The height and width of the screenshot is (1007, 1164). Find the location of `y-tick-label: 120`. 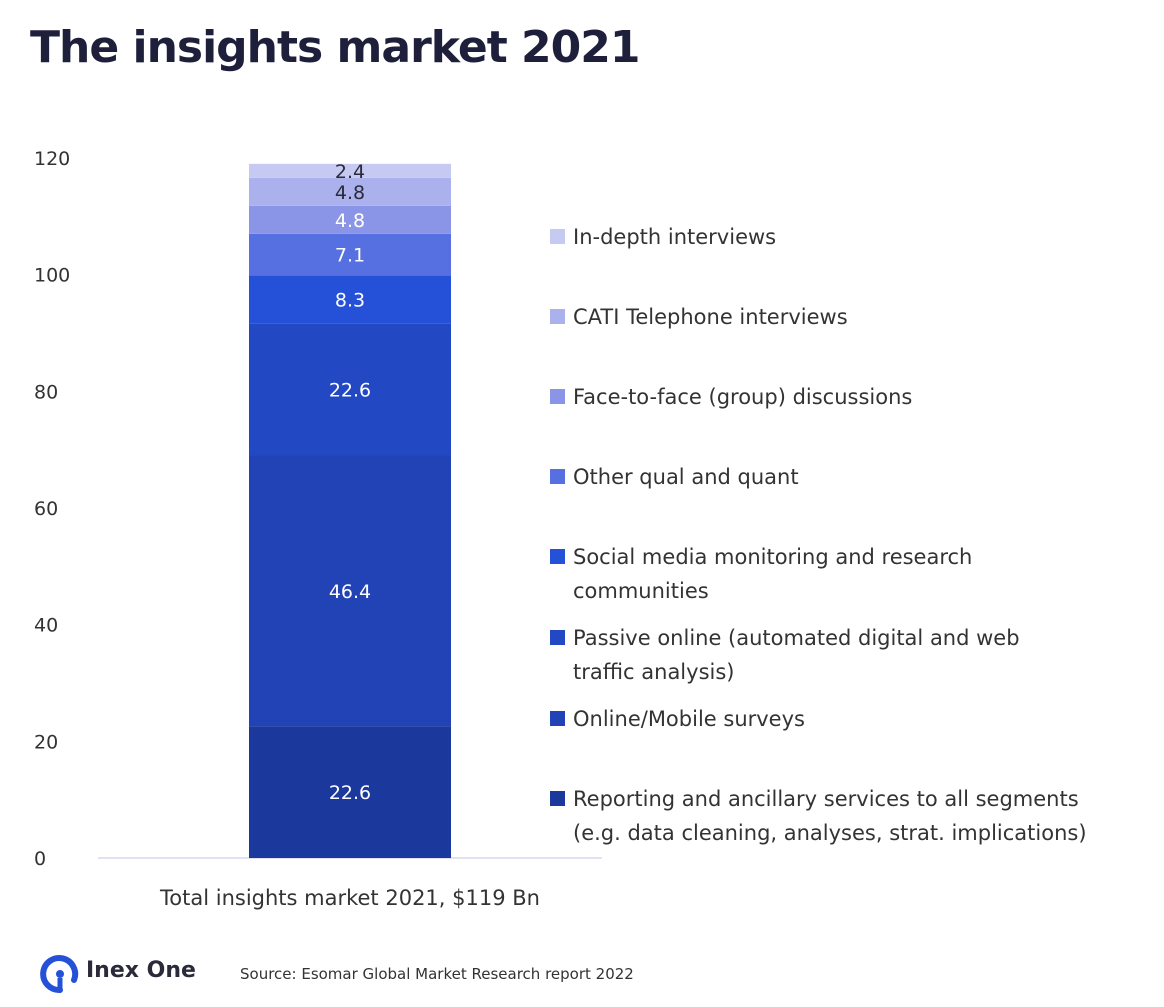

y-tick-label: 120 is located at coordinates (52, 159).